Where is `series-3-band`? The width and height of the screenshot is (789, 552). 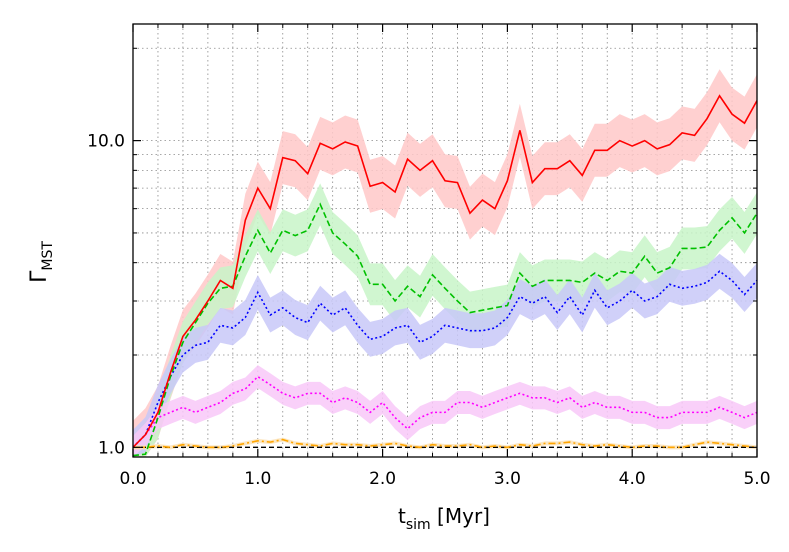 series-3-band is located at coordinates (445, 411).